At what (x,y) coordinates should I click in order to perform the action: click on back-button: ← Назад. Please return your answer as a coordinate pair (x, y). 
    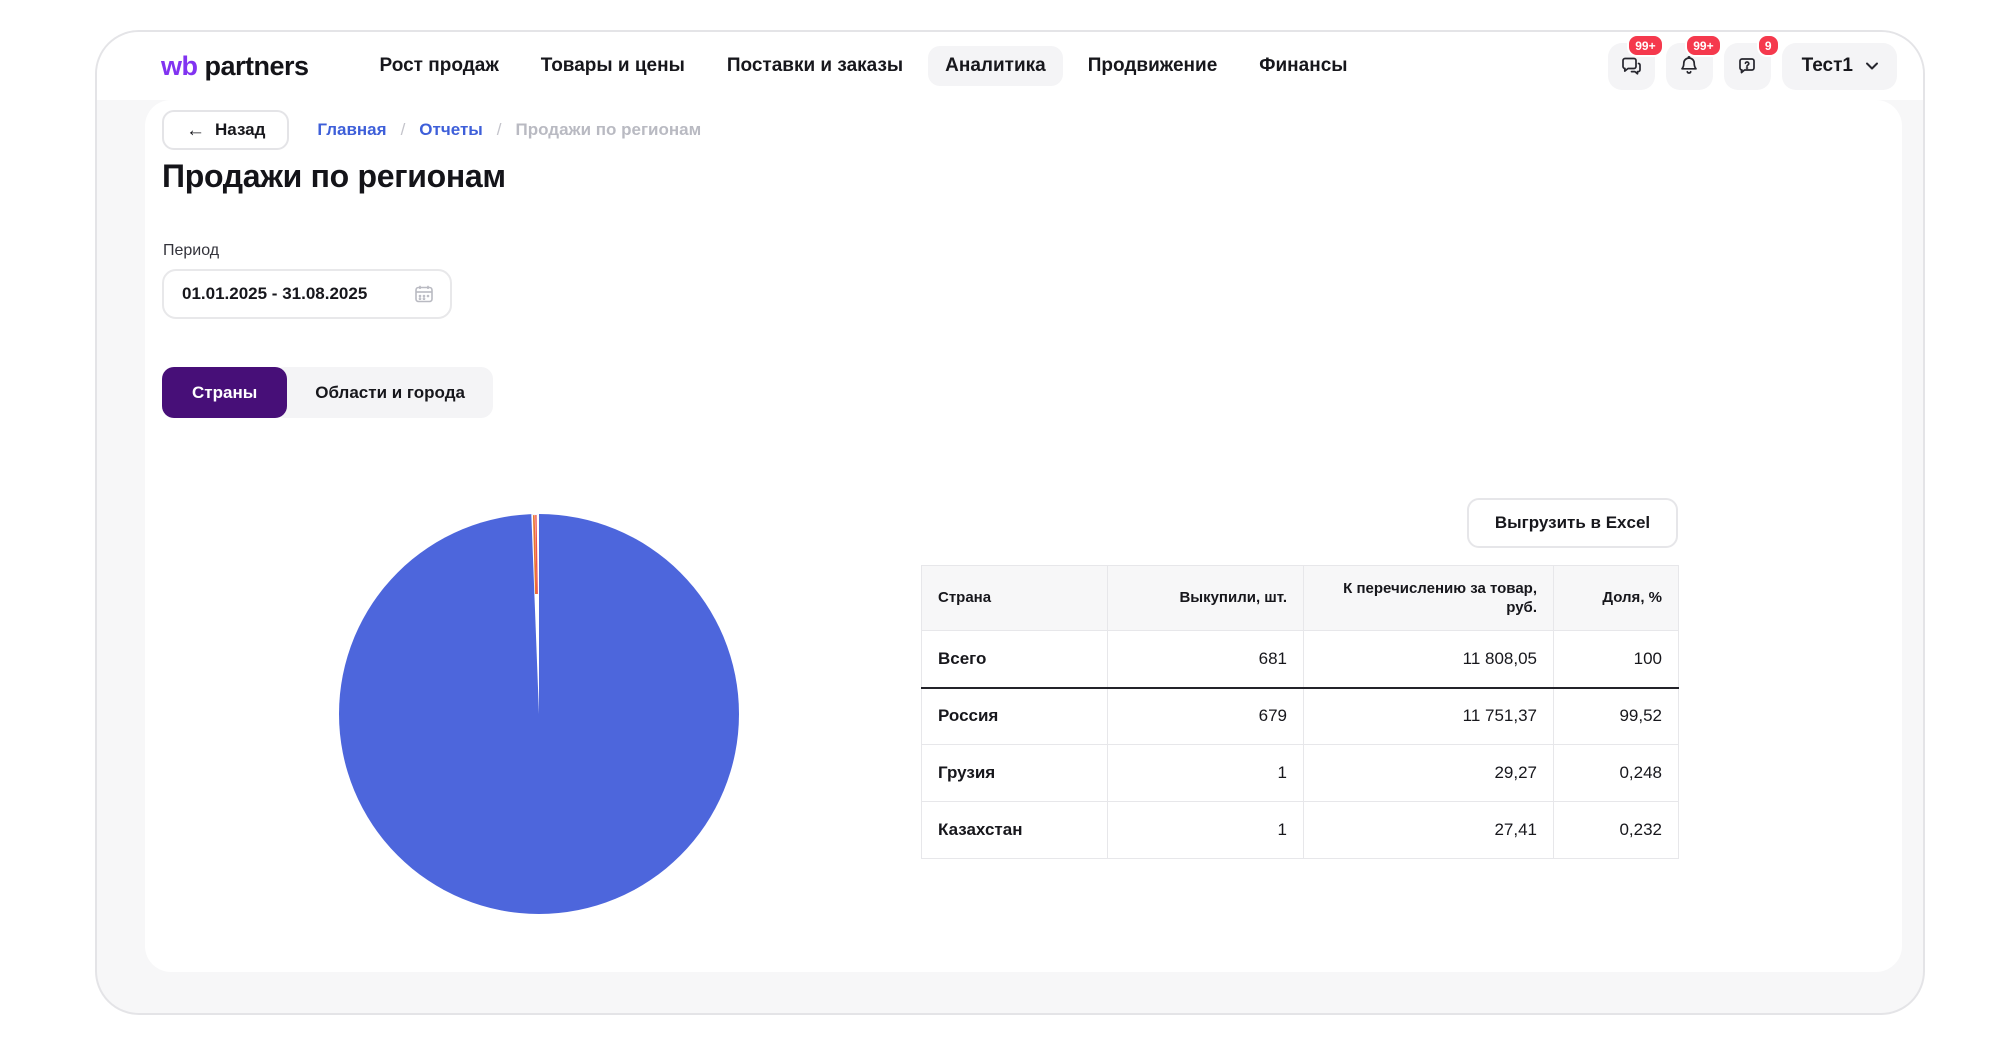
    Looking at the image, I should click on (226, 130).